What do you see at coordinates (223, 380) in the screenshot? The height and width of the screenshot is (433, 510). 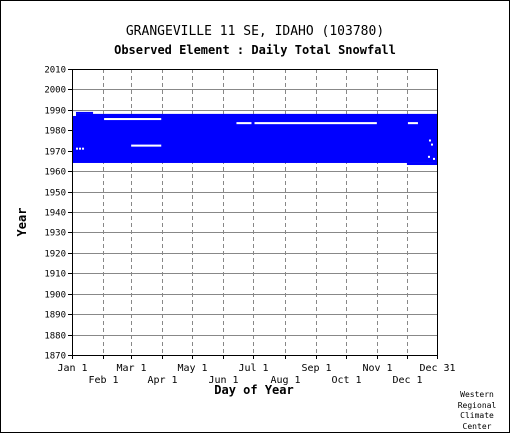 I see `x-tick-label: Jun 1` at bounding box center [223, 380].